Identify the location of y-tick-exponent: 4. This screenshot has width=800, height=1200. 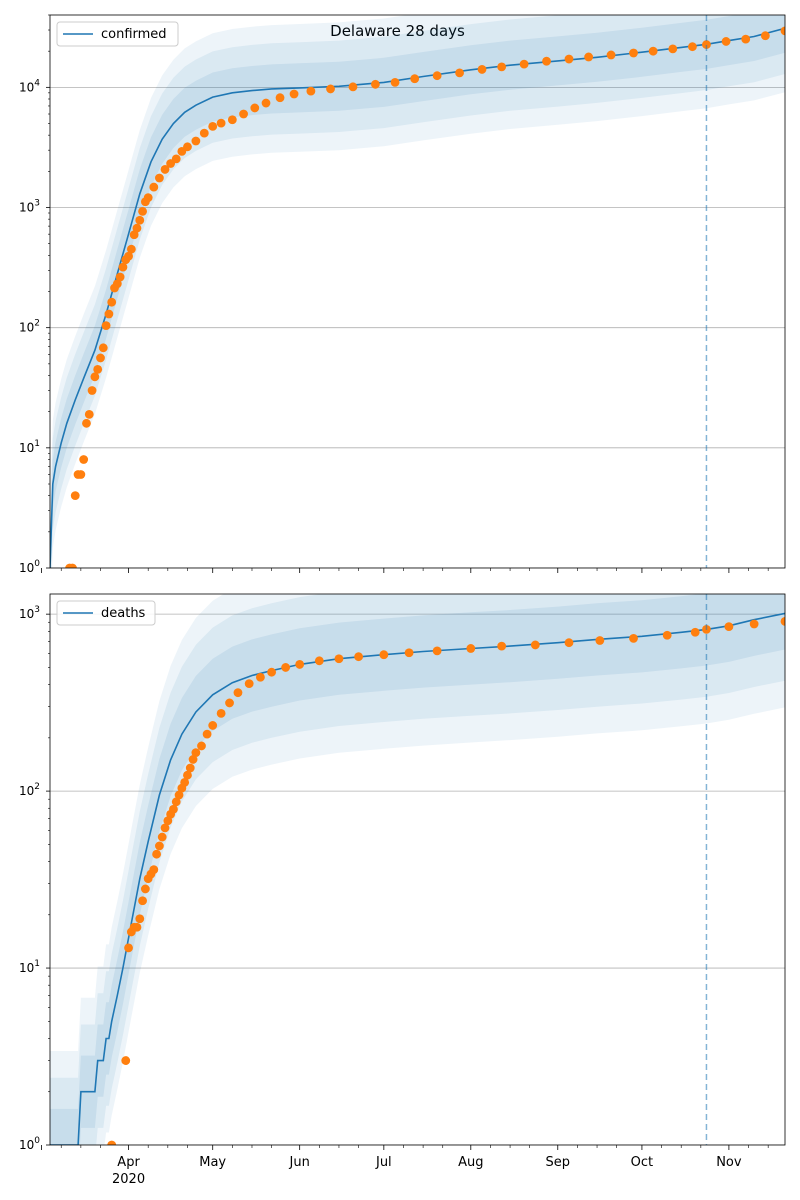
(37, 83).